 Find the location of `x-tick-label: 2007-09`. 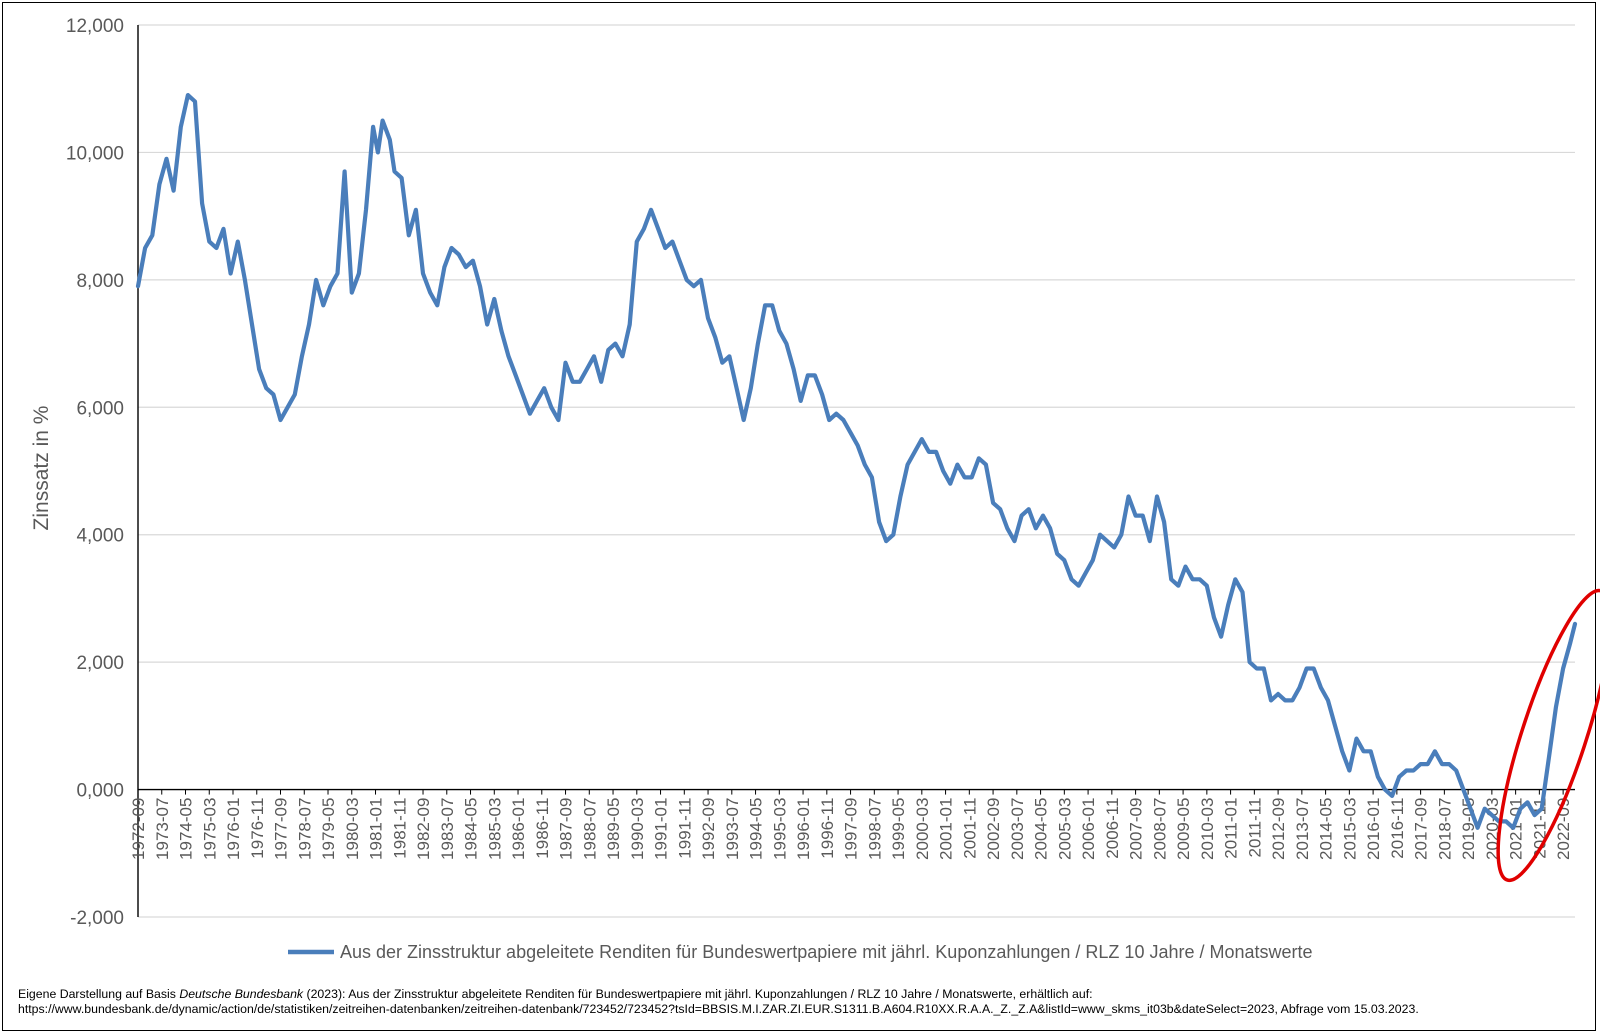

x-tick-label: 2007-09 is located at coordinates (1136, 829).